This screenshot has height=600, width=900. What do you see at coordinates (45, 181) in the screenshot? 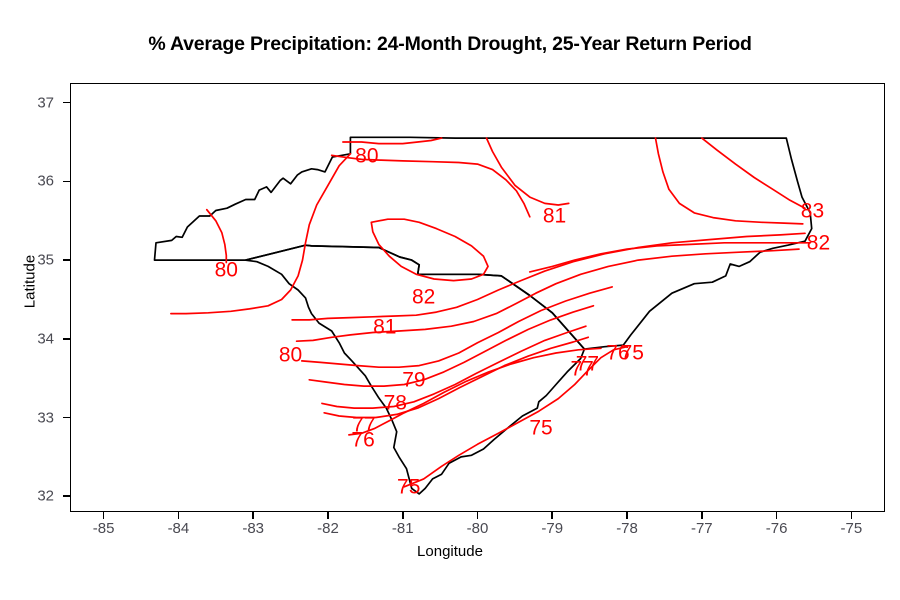
I see `y-tick-label: 36` at bounding box center [45, 181].